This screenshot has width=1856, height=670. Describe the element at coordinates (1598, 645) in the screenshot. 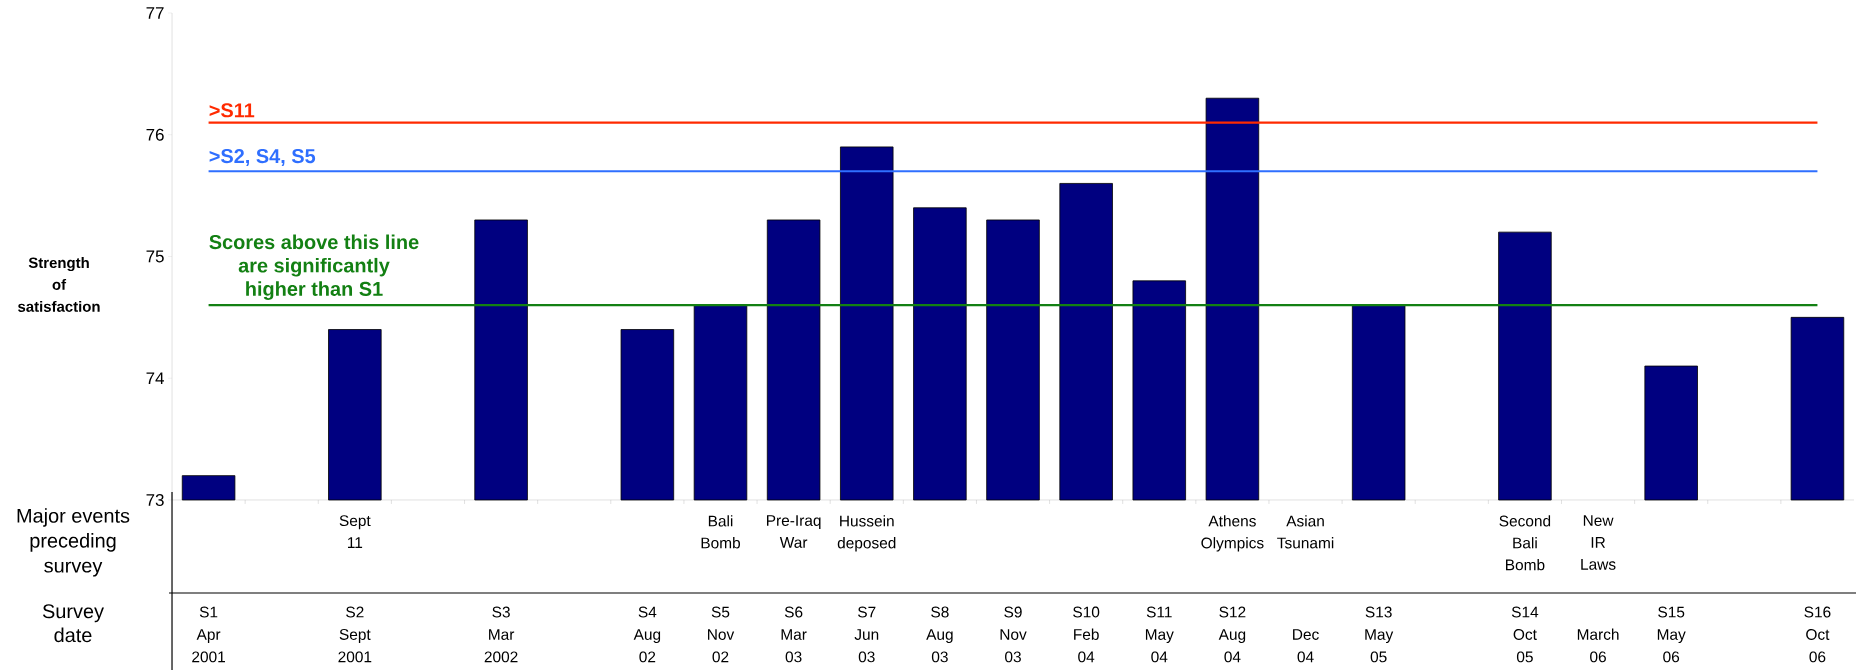

I see `x-tick-label: March 06` at that location.